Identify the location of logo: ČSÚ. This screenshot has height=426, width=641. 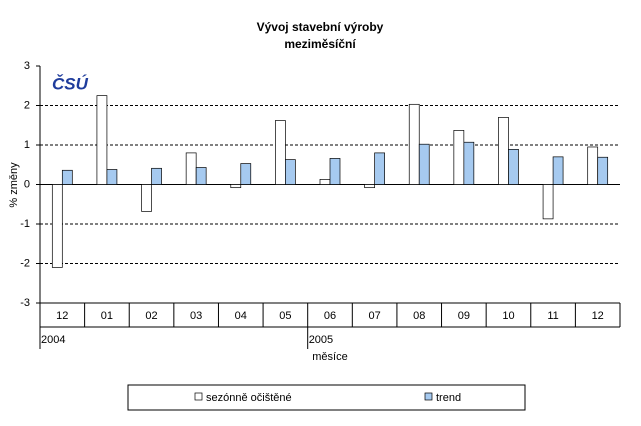
(70, 83).